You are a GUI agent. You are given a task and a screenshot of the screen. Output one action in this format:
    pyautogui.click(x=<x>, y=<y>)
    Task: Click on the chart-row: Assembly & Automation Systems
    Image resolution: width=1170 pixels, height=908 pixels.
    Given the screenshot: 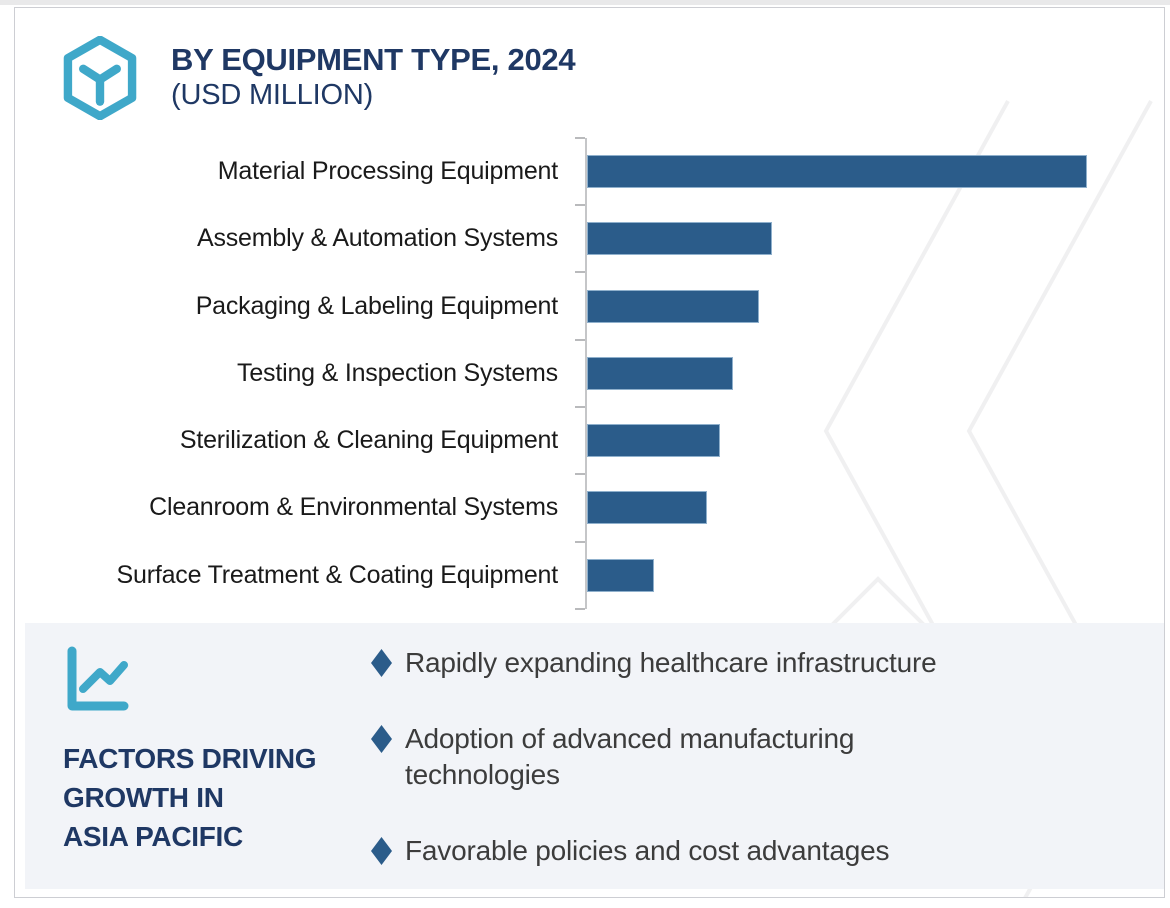 What is the action you would take?
    pyautogui.click(x=586, y=238)
    